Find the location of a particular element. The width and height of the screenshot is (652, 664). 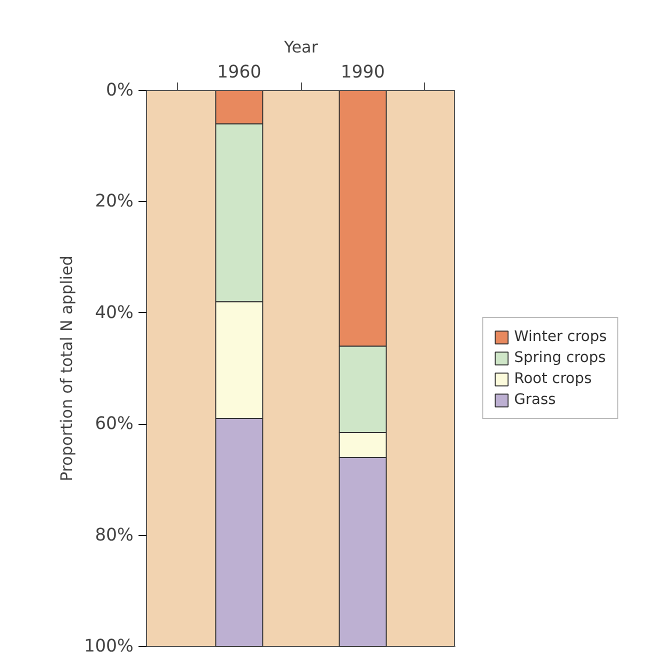

y-tick-label: 60% is located at coordinates (114, 424).